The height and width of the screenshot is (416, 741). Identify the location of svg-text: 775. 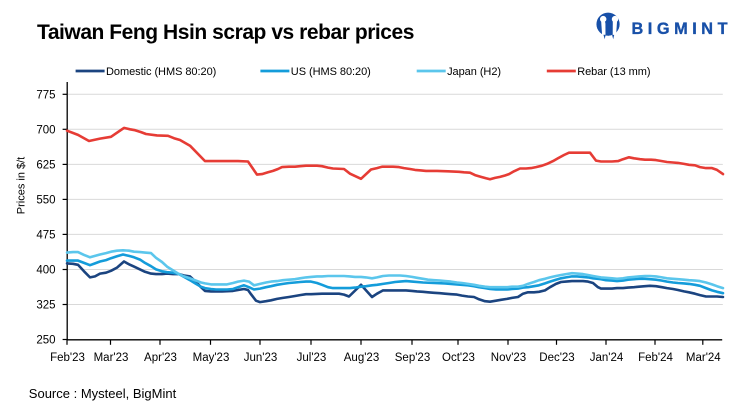
(45, 96).